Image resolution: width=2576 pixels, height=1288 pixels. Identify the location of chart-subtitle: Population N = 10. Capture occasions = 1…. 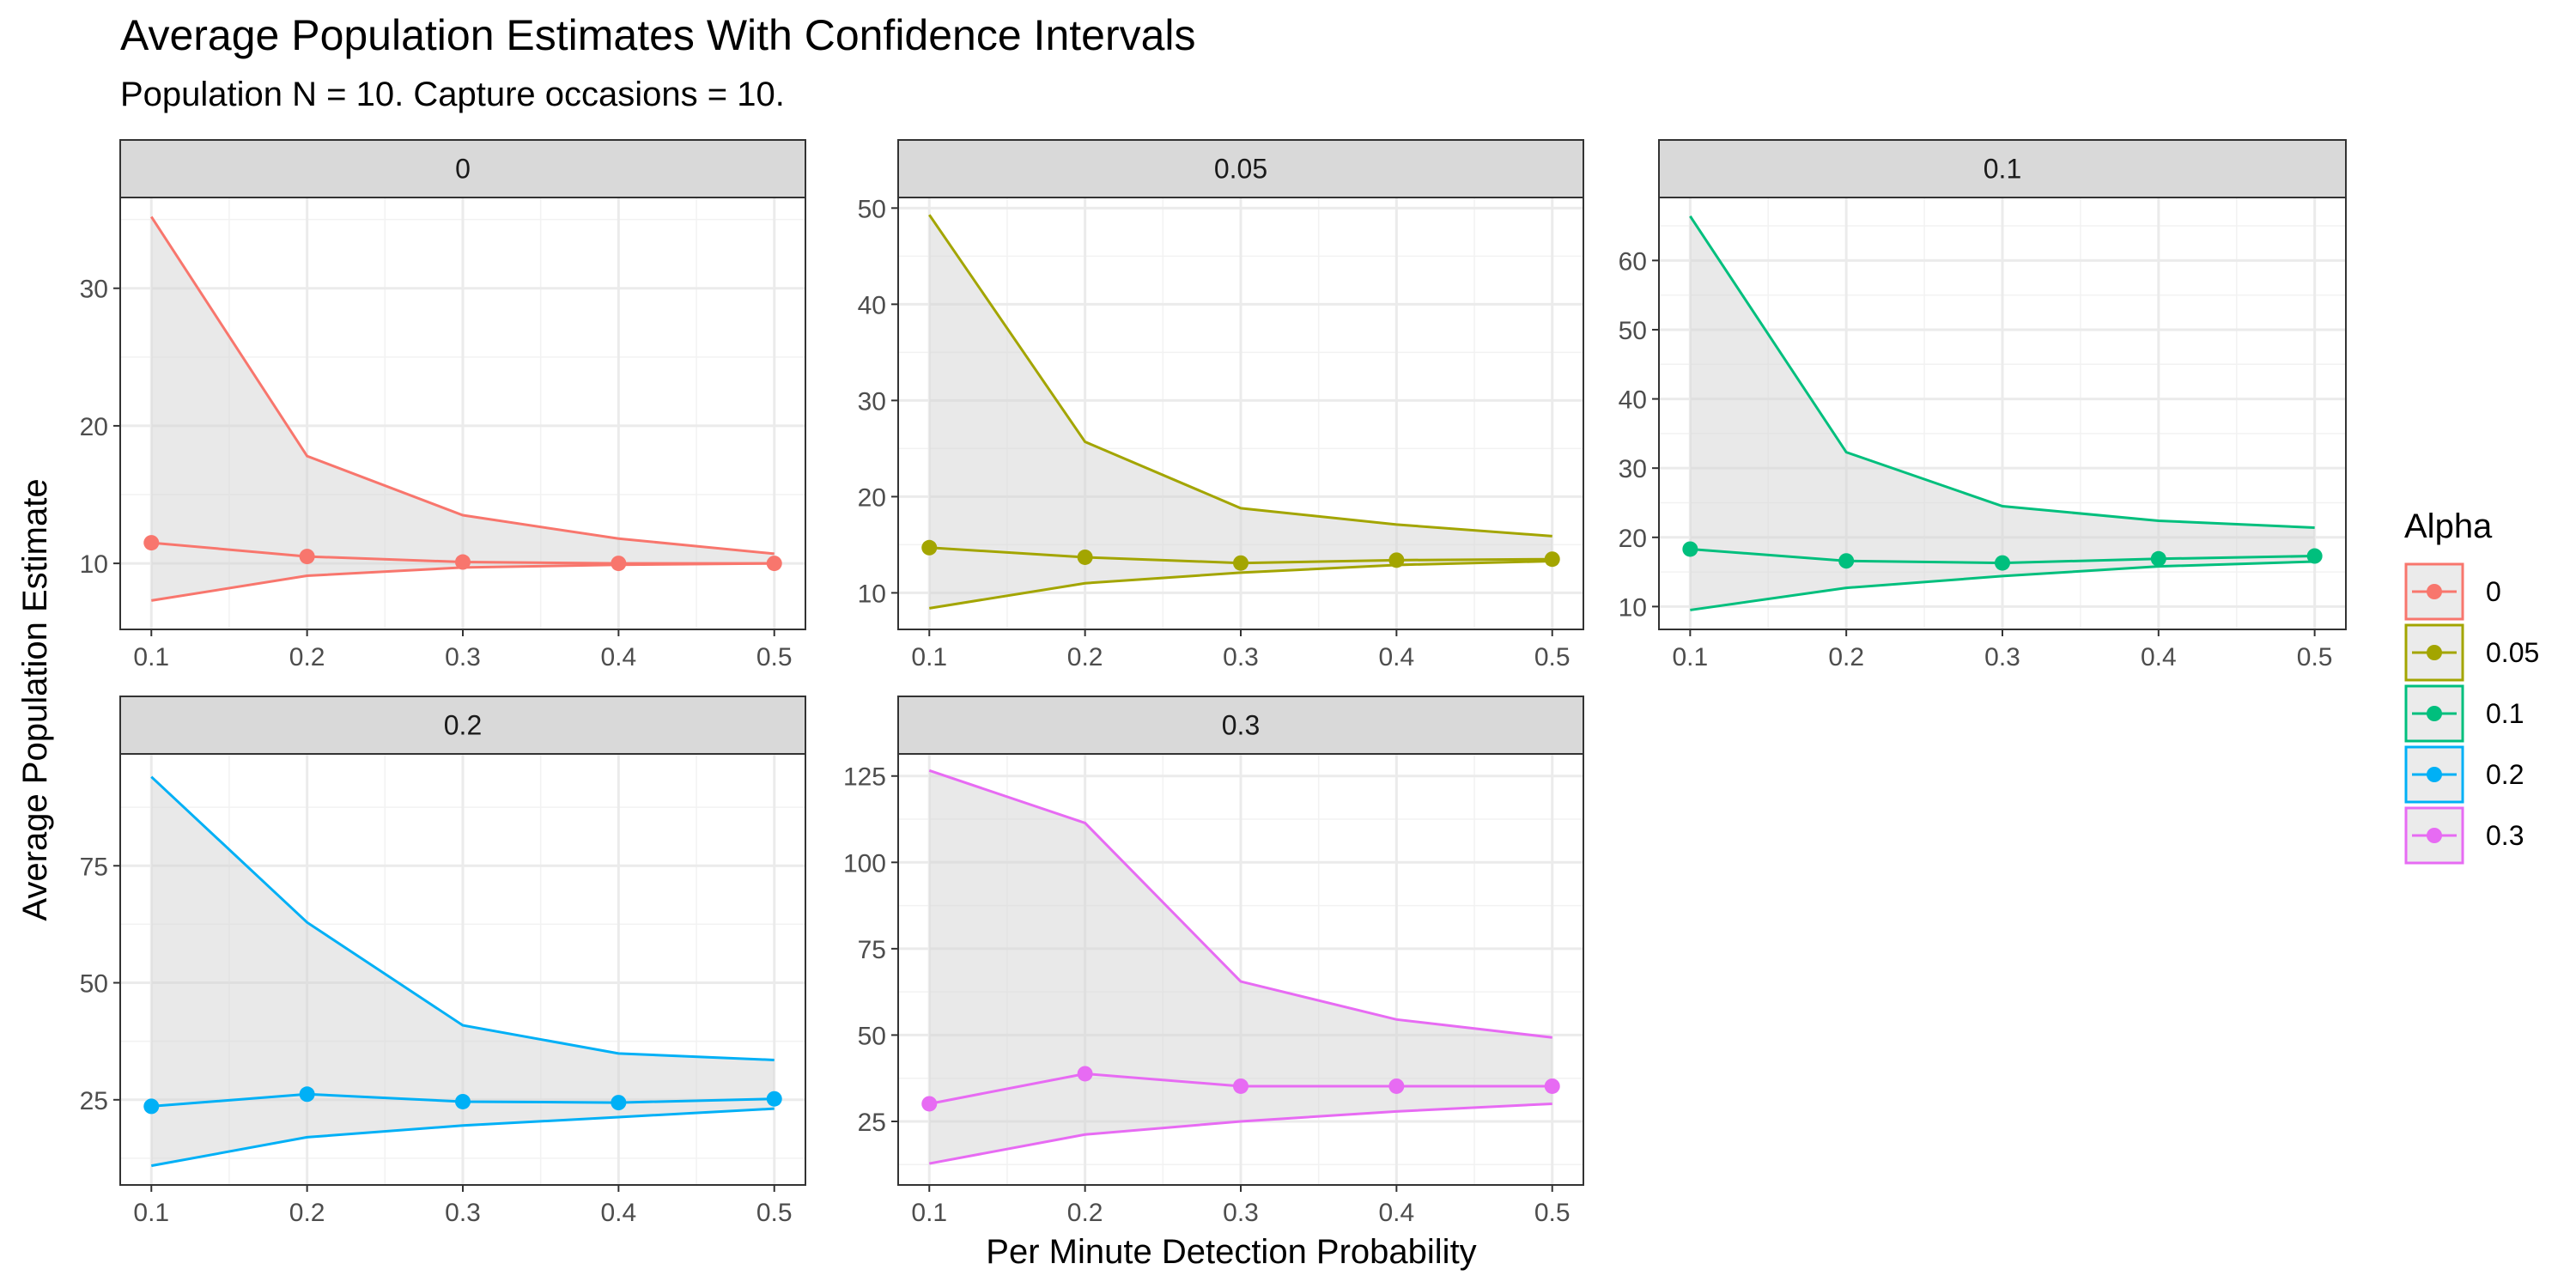
(452, 94).